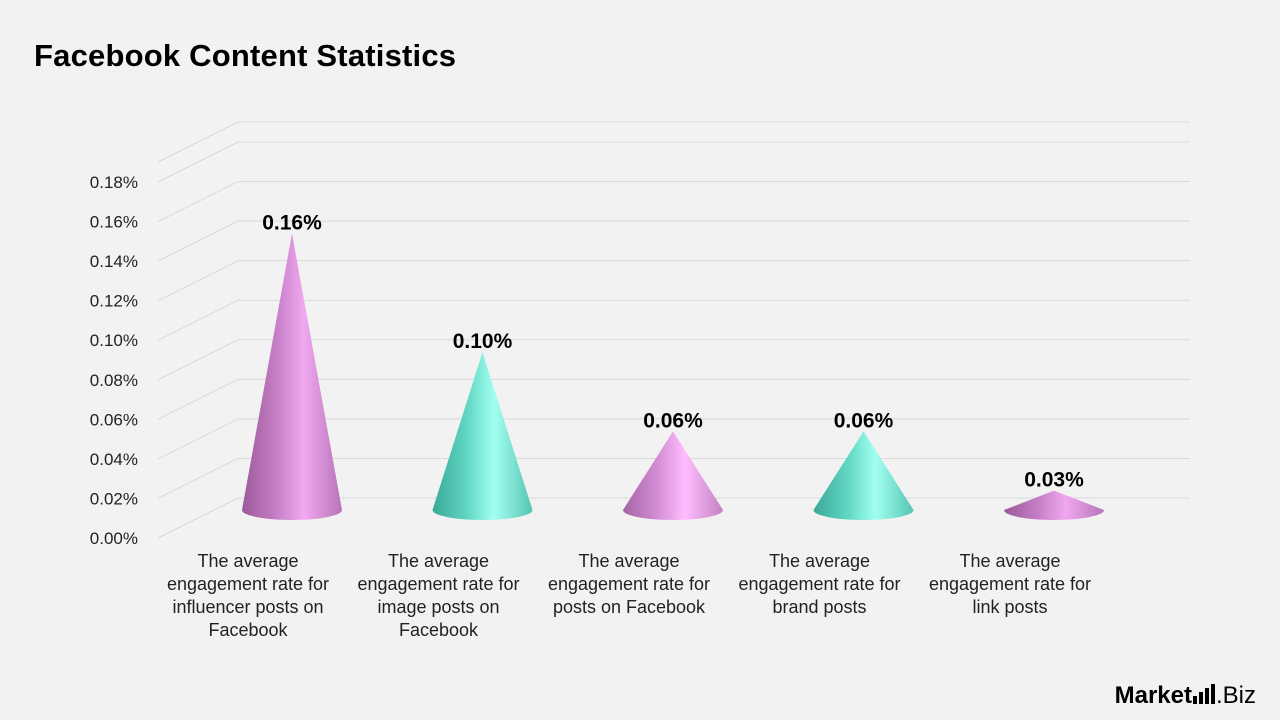 The height and width of the screenshot is (720, 1280). I want to click on y-tick-label: 0.18%, so click(114, 182).